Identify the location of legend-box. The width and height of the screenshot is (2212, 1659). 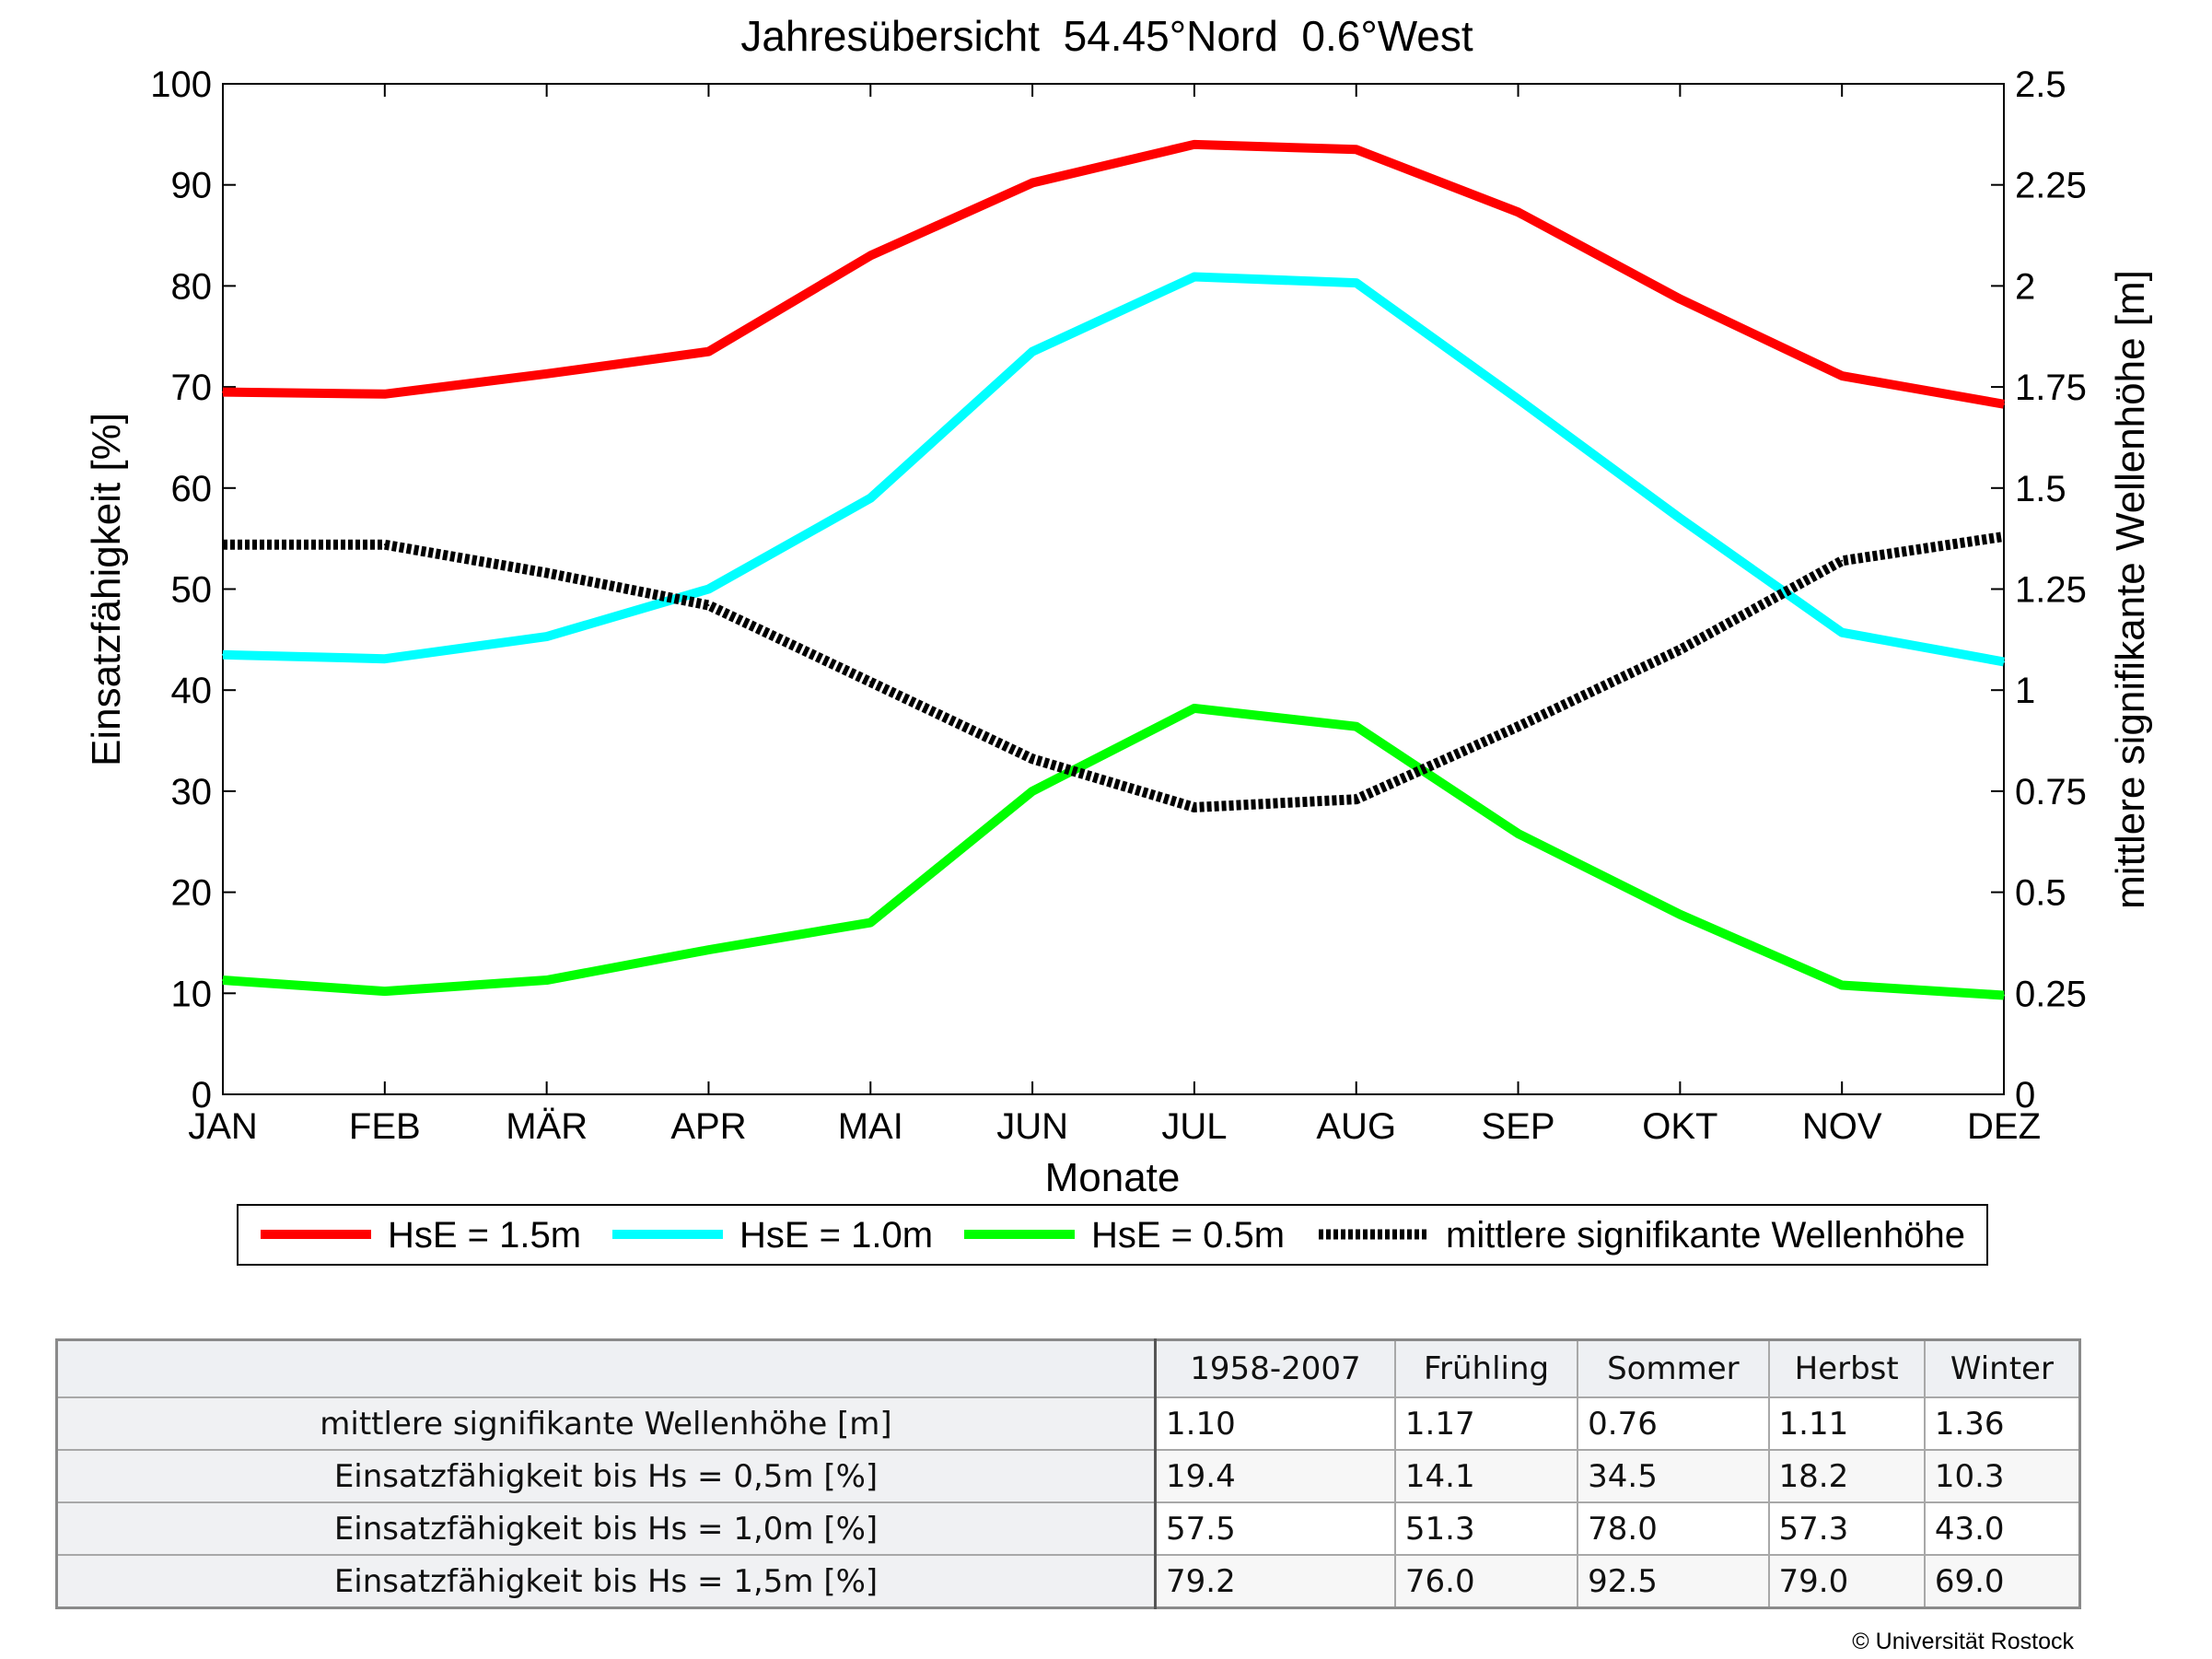
(1113, 1235).